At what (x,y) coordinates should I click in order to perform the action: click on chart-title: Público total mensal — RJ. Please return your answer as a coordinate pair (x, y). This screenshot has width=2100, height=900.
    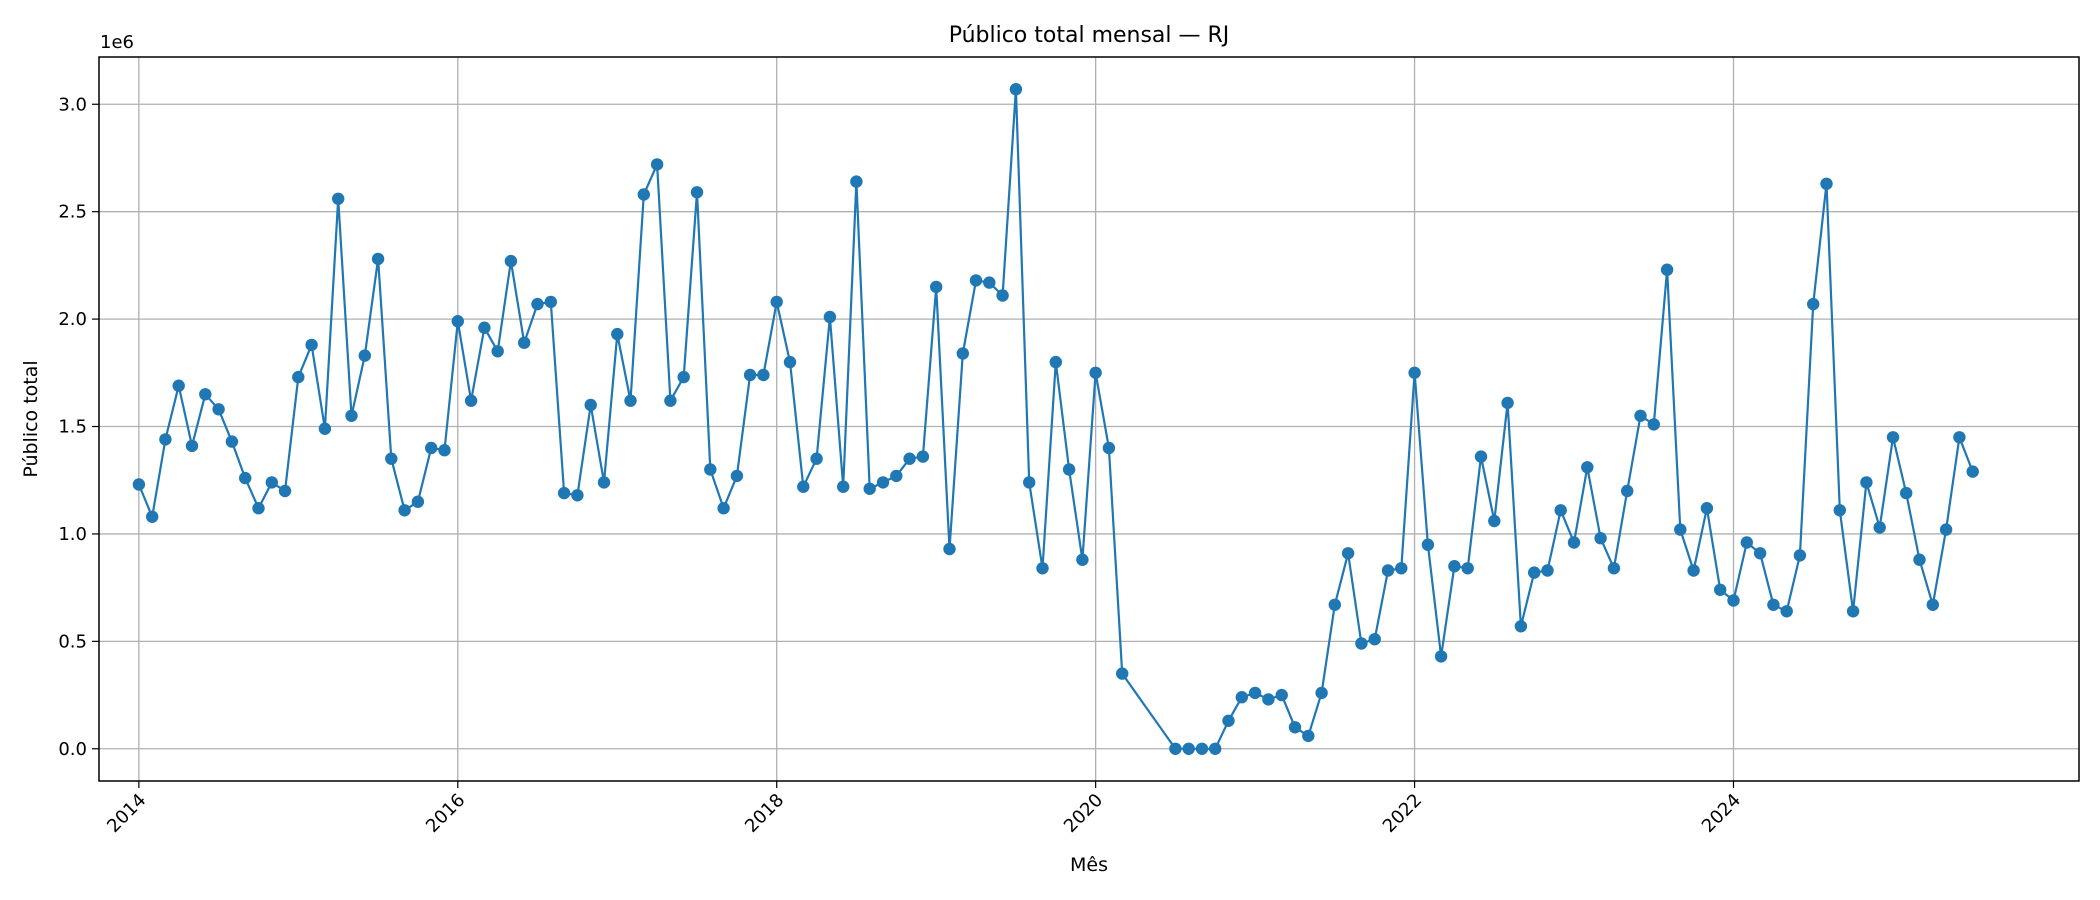
    Looking at the image, I should click on (1089, 35).